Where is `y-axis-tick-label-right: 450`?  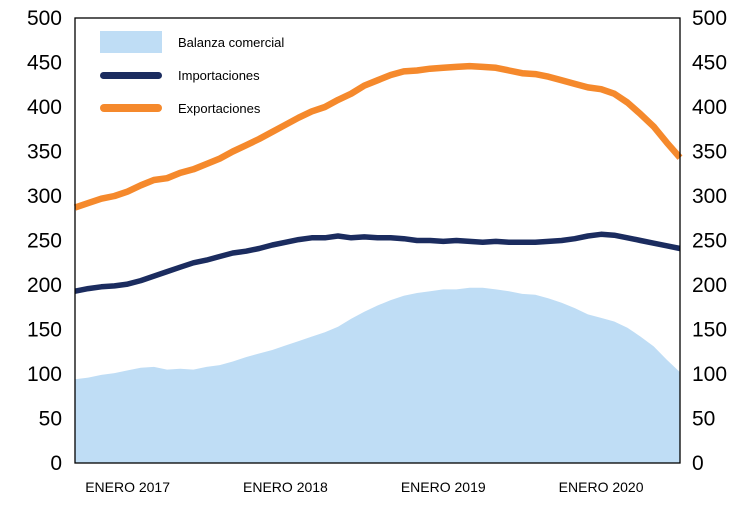 y-axis-tick-label-right: 450 is located at coordinates (709, 63).